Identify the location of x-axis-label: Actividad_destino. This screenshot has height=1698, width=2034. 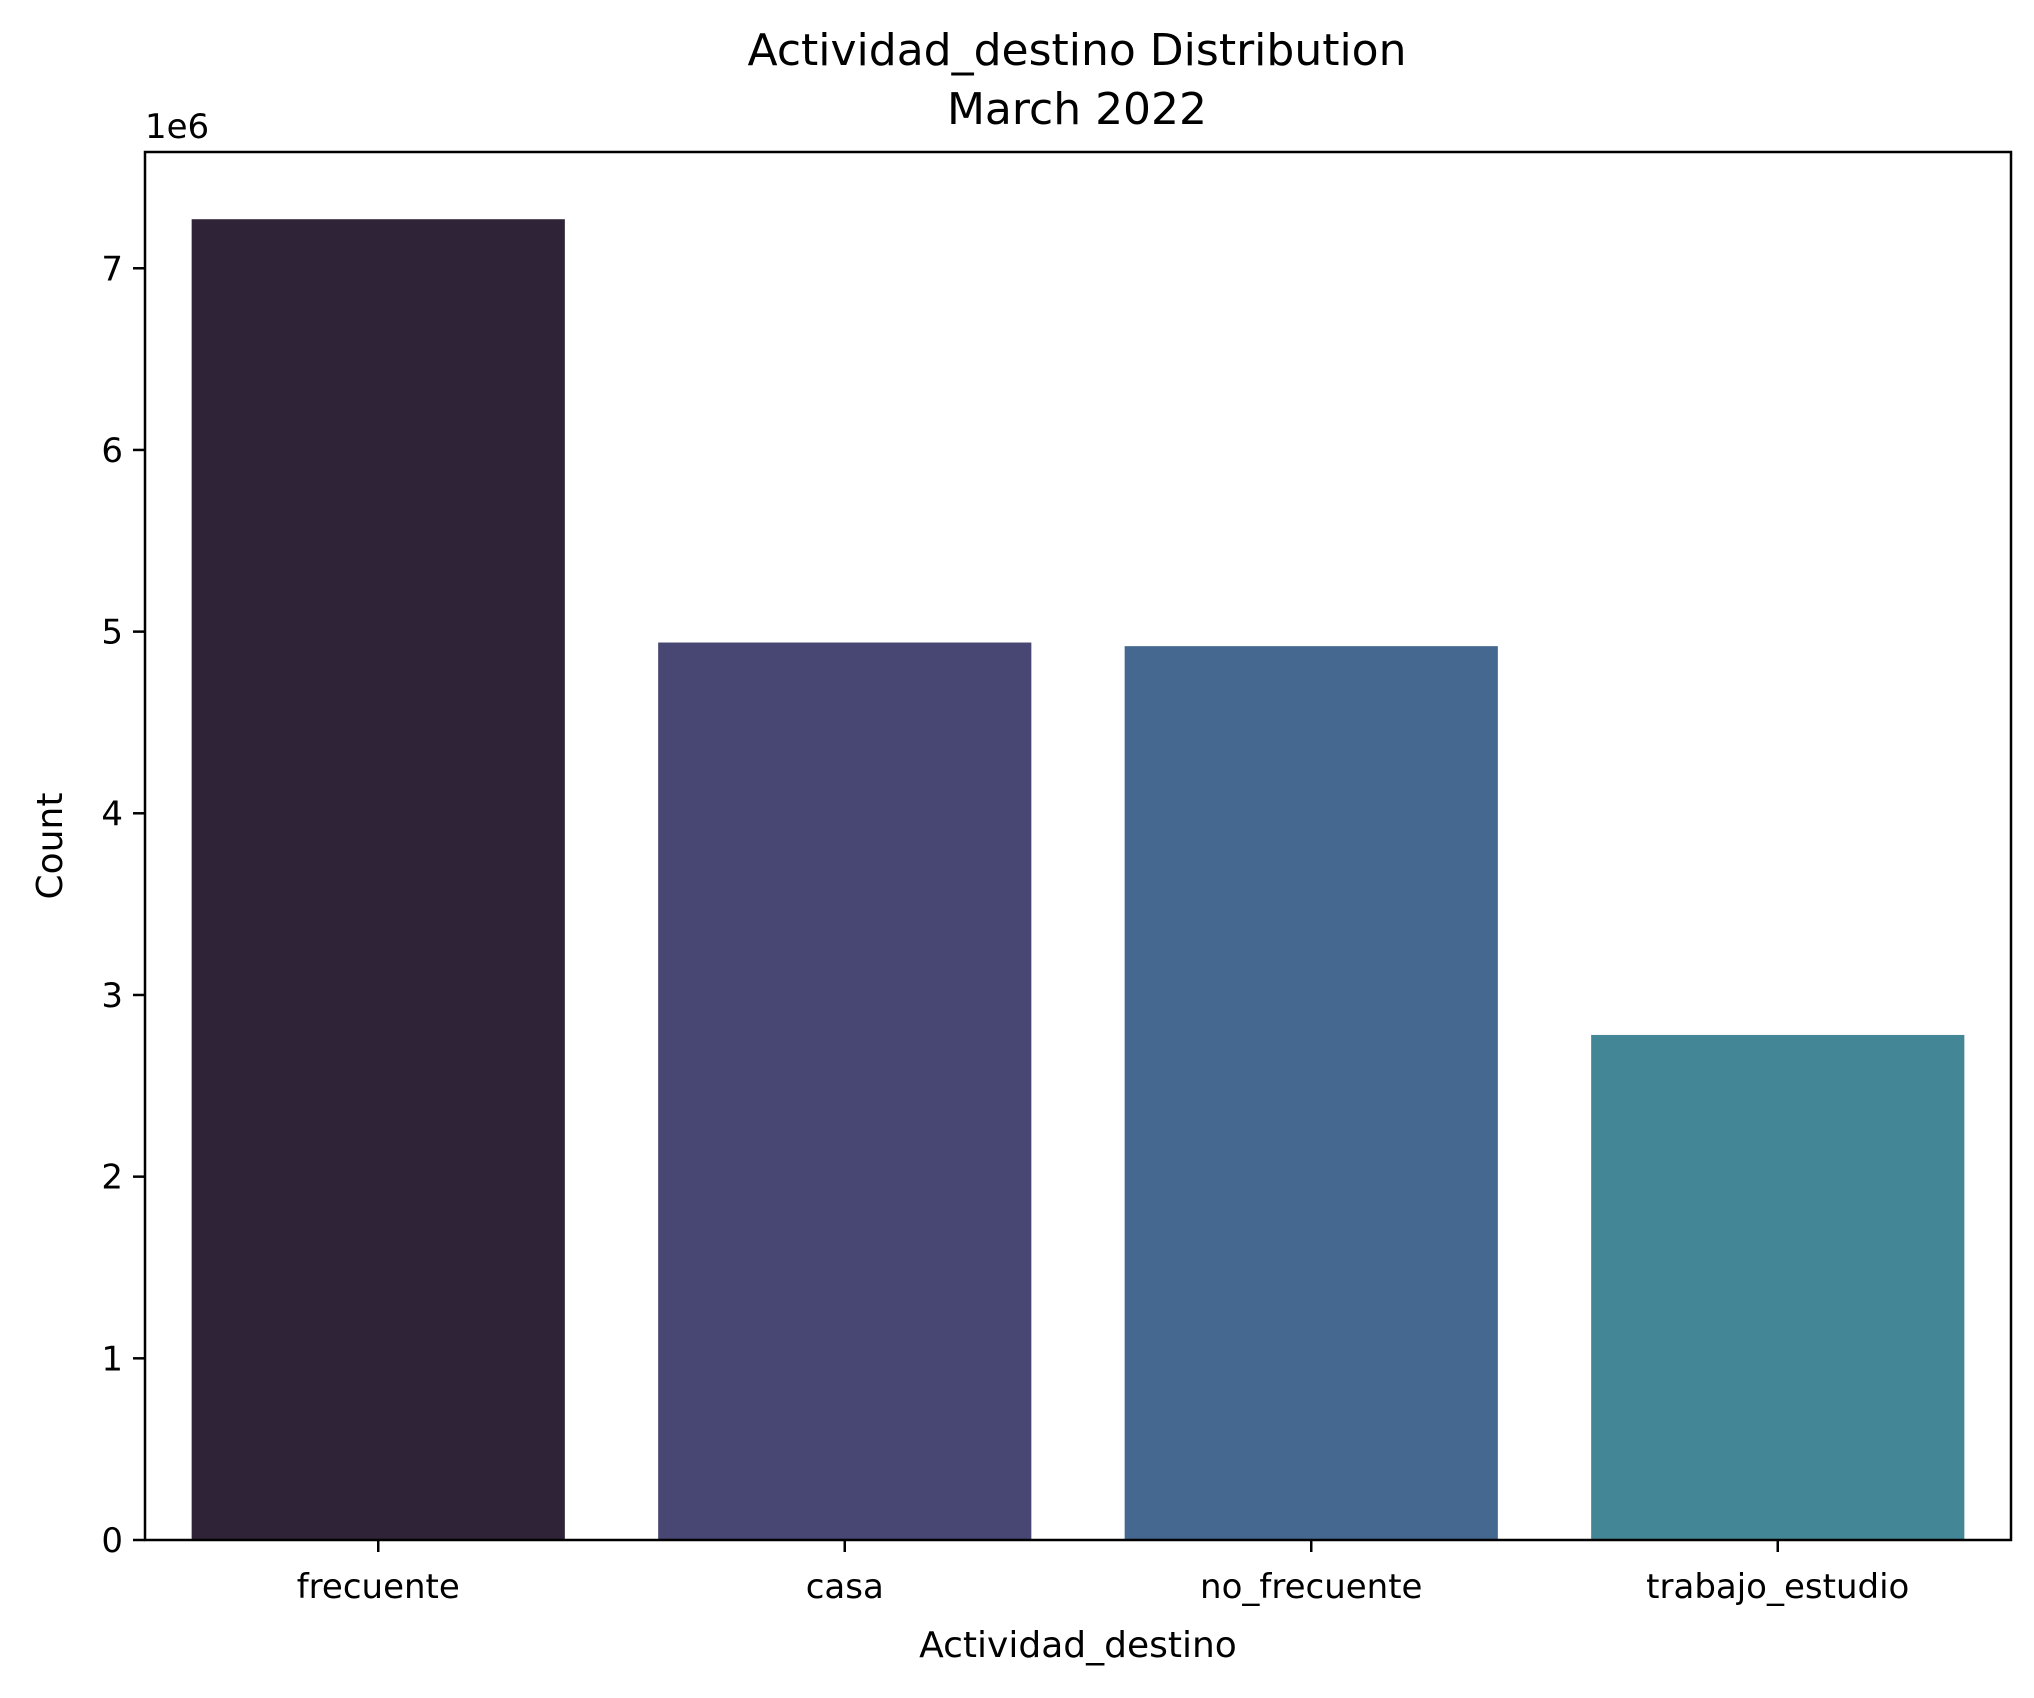
(1078, 1645).